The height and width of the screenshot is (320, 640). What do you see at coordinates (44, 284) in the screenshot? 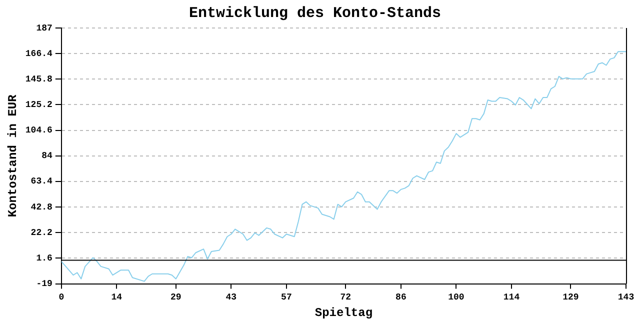
I see `y-tick-label: -19` at bounding box center [44, 284].